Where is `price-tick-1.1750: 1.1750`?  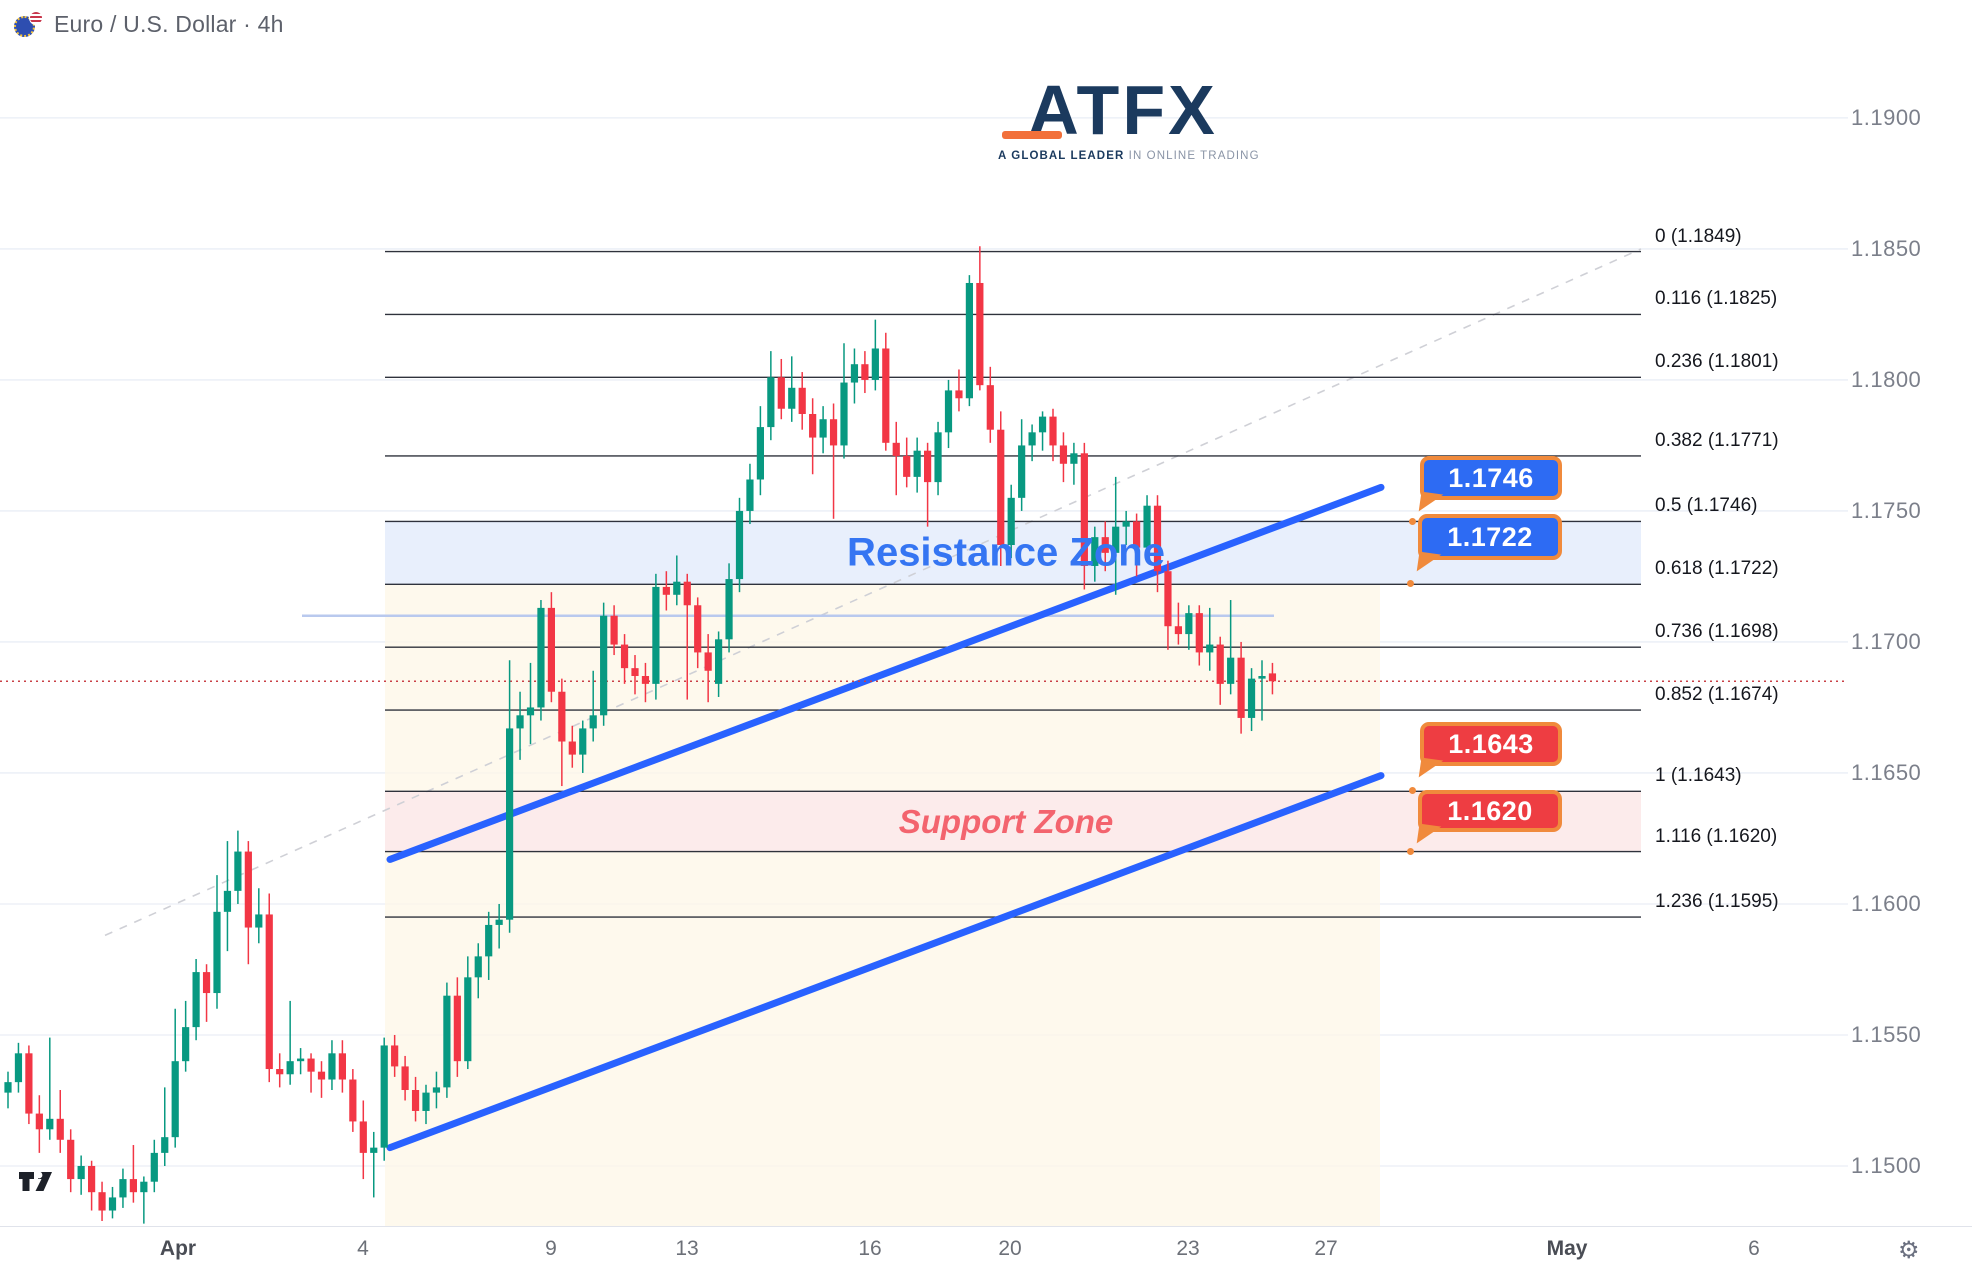
price-tick-1.1750: 1.1750 is located at coordinates (1886, 510).